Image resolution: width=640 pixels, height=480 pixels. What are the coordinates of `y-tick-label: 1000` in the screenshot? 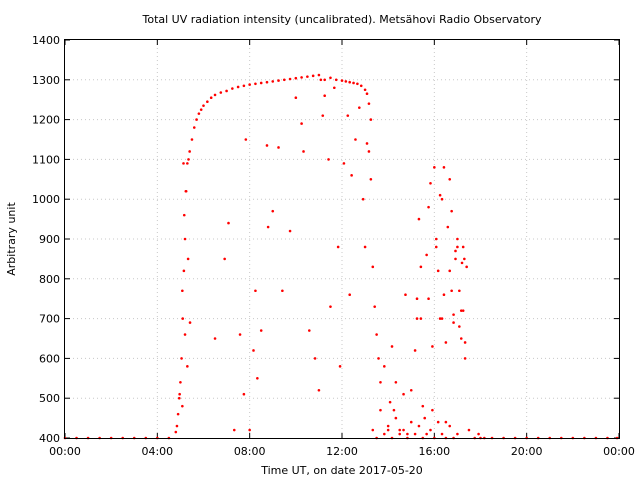 It's located at (46, 199).